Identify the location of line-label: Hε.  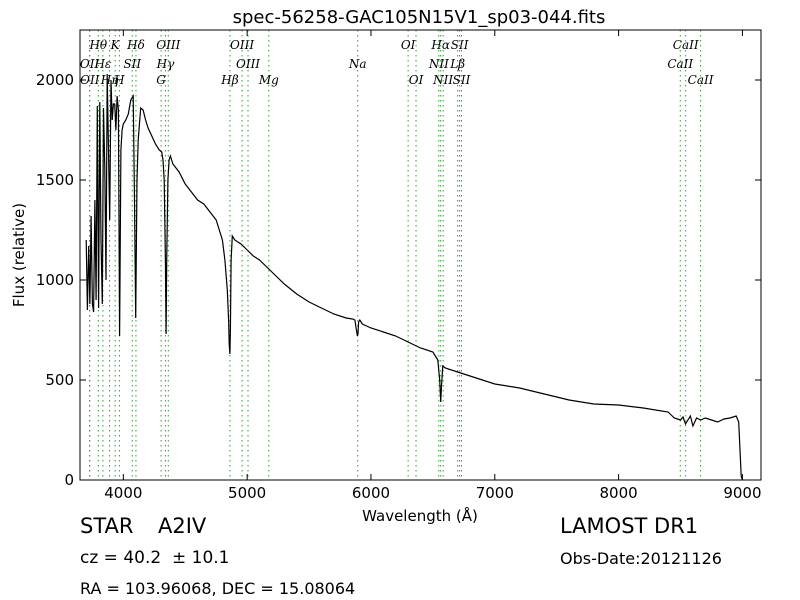
(102, 64).